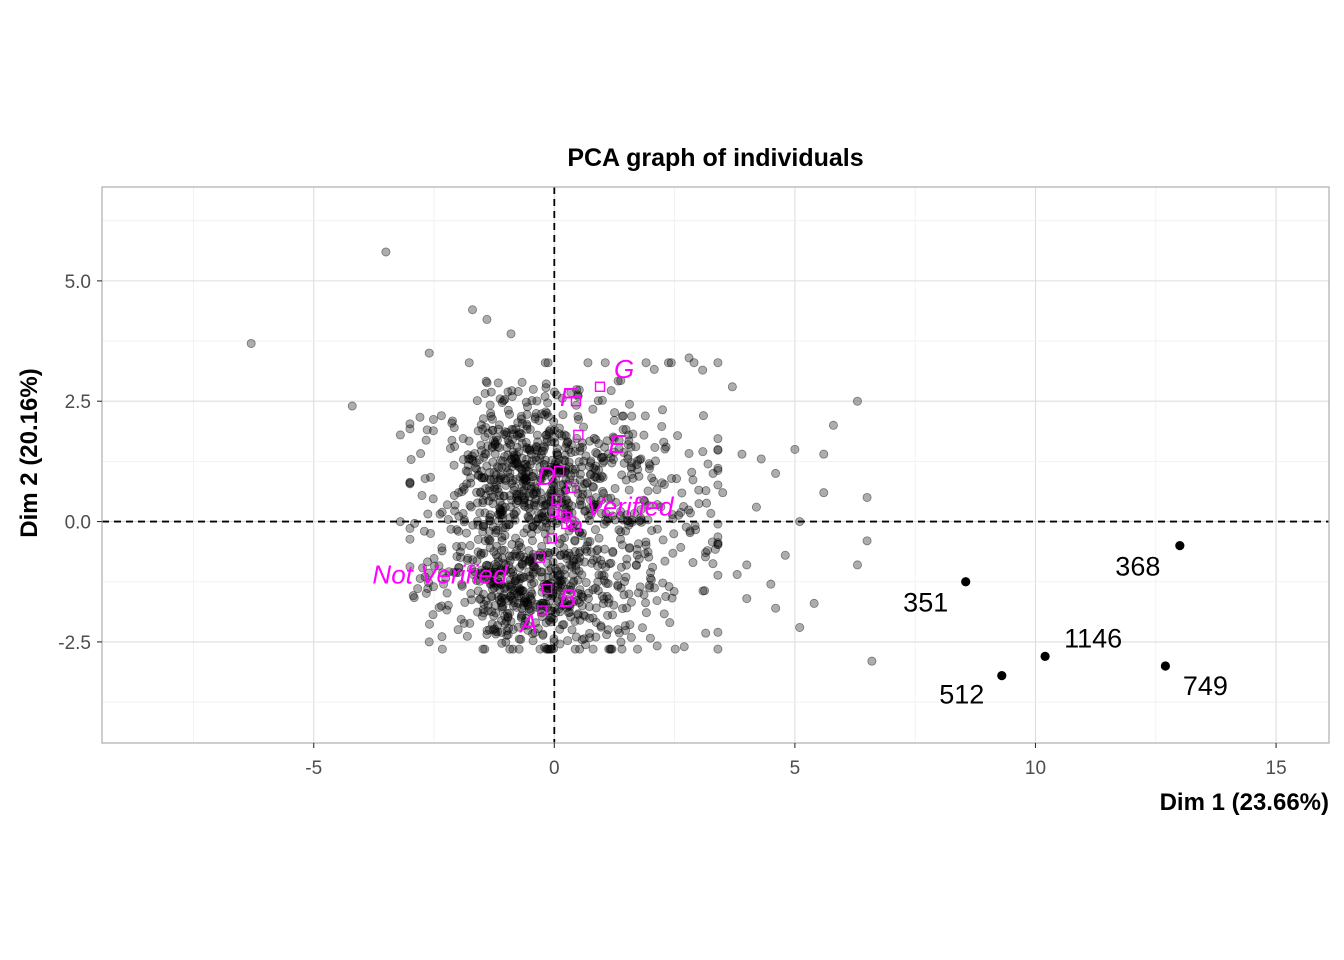 This screenshot has width=1344, height=960. Describe the element at coordinates (440, 575) in the screenshot. I see `supplementary-label: Not Verified` at that location.